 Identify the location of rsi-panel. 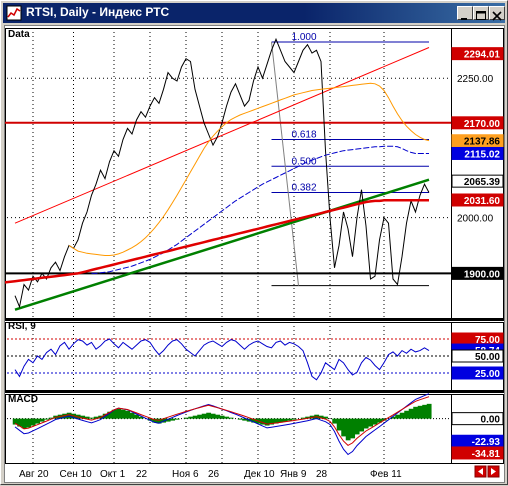
(229, 359).